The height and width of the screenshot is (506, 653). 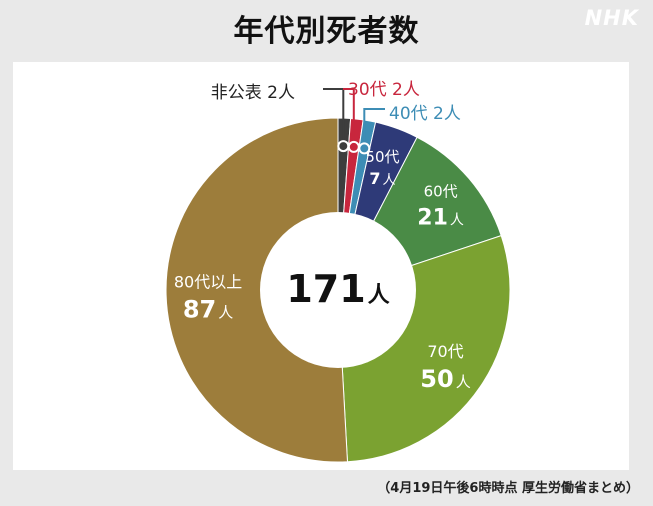 I want to click on slice-value-5: 50 人, so click(x=445, y=379).